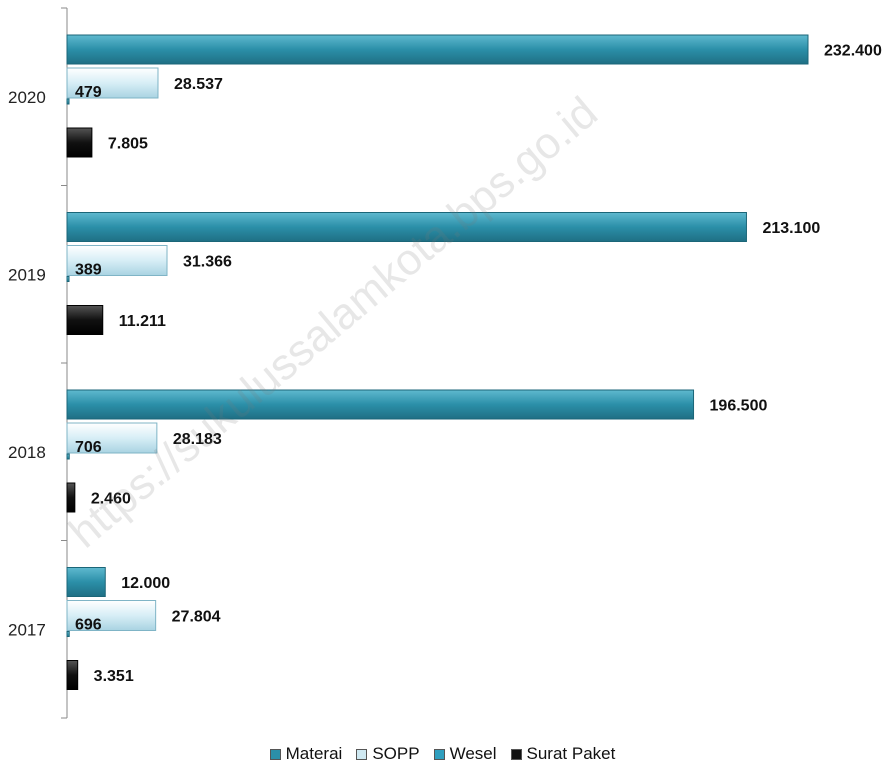 Image resolution: width=885 pixels, height=769 pixels. Describe the element at coordinates (27, 274) in the screenshot. I see `category-label-2019: 2019` at that location.